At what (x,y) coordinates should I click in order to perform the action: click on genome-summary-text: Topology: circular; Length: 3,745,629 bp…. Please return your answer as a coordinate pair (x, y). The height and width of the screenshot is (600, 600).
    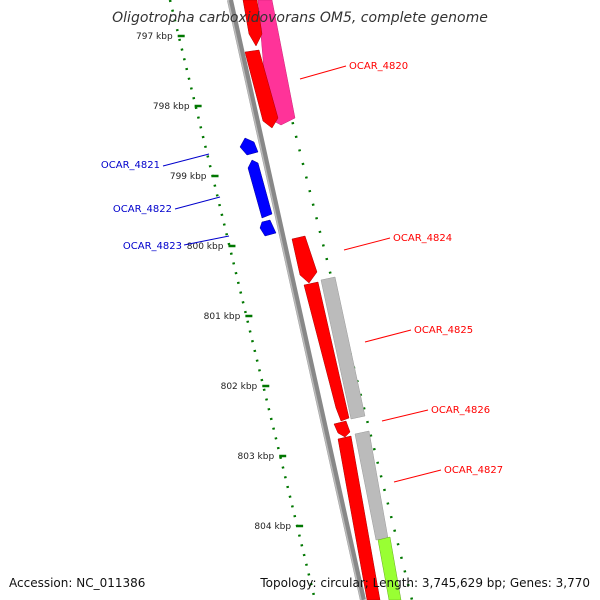
    Looking at the image, I should click on (424, 583).